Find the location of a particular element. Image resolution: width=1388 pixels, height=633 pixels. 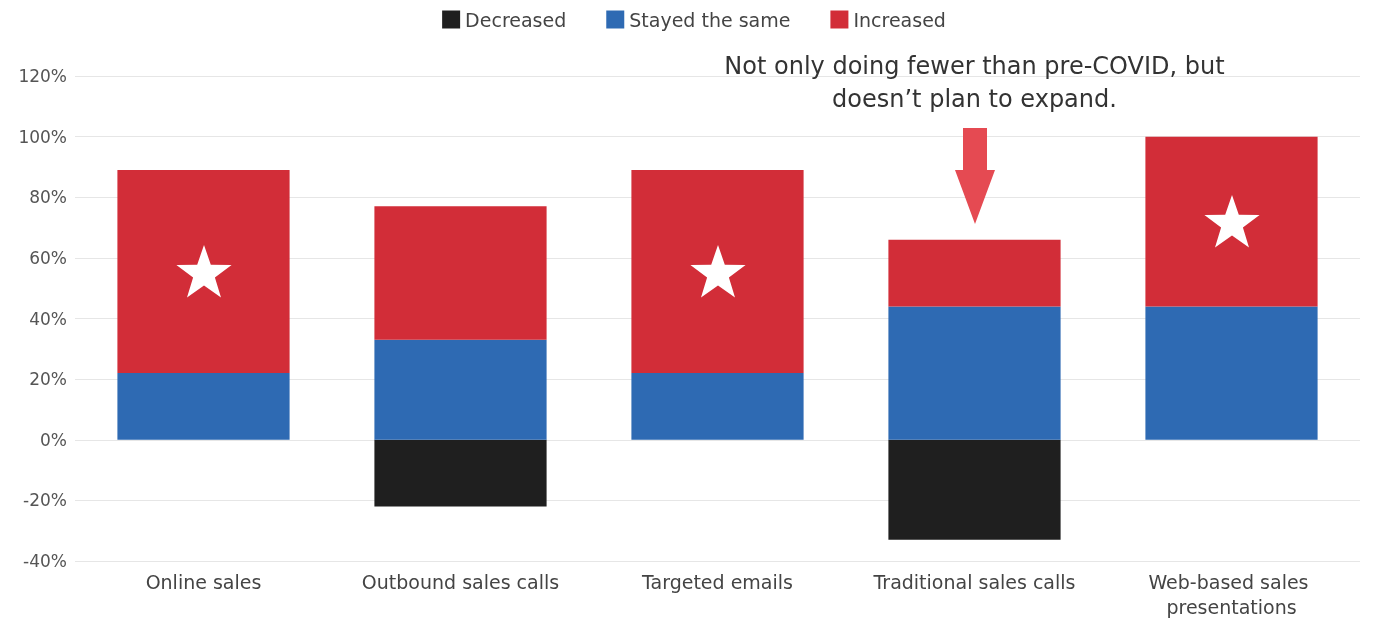

y-tick-label: 100% is located at coordinates (42, 136).